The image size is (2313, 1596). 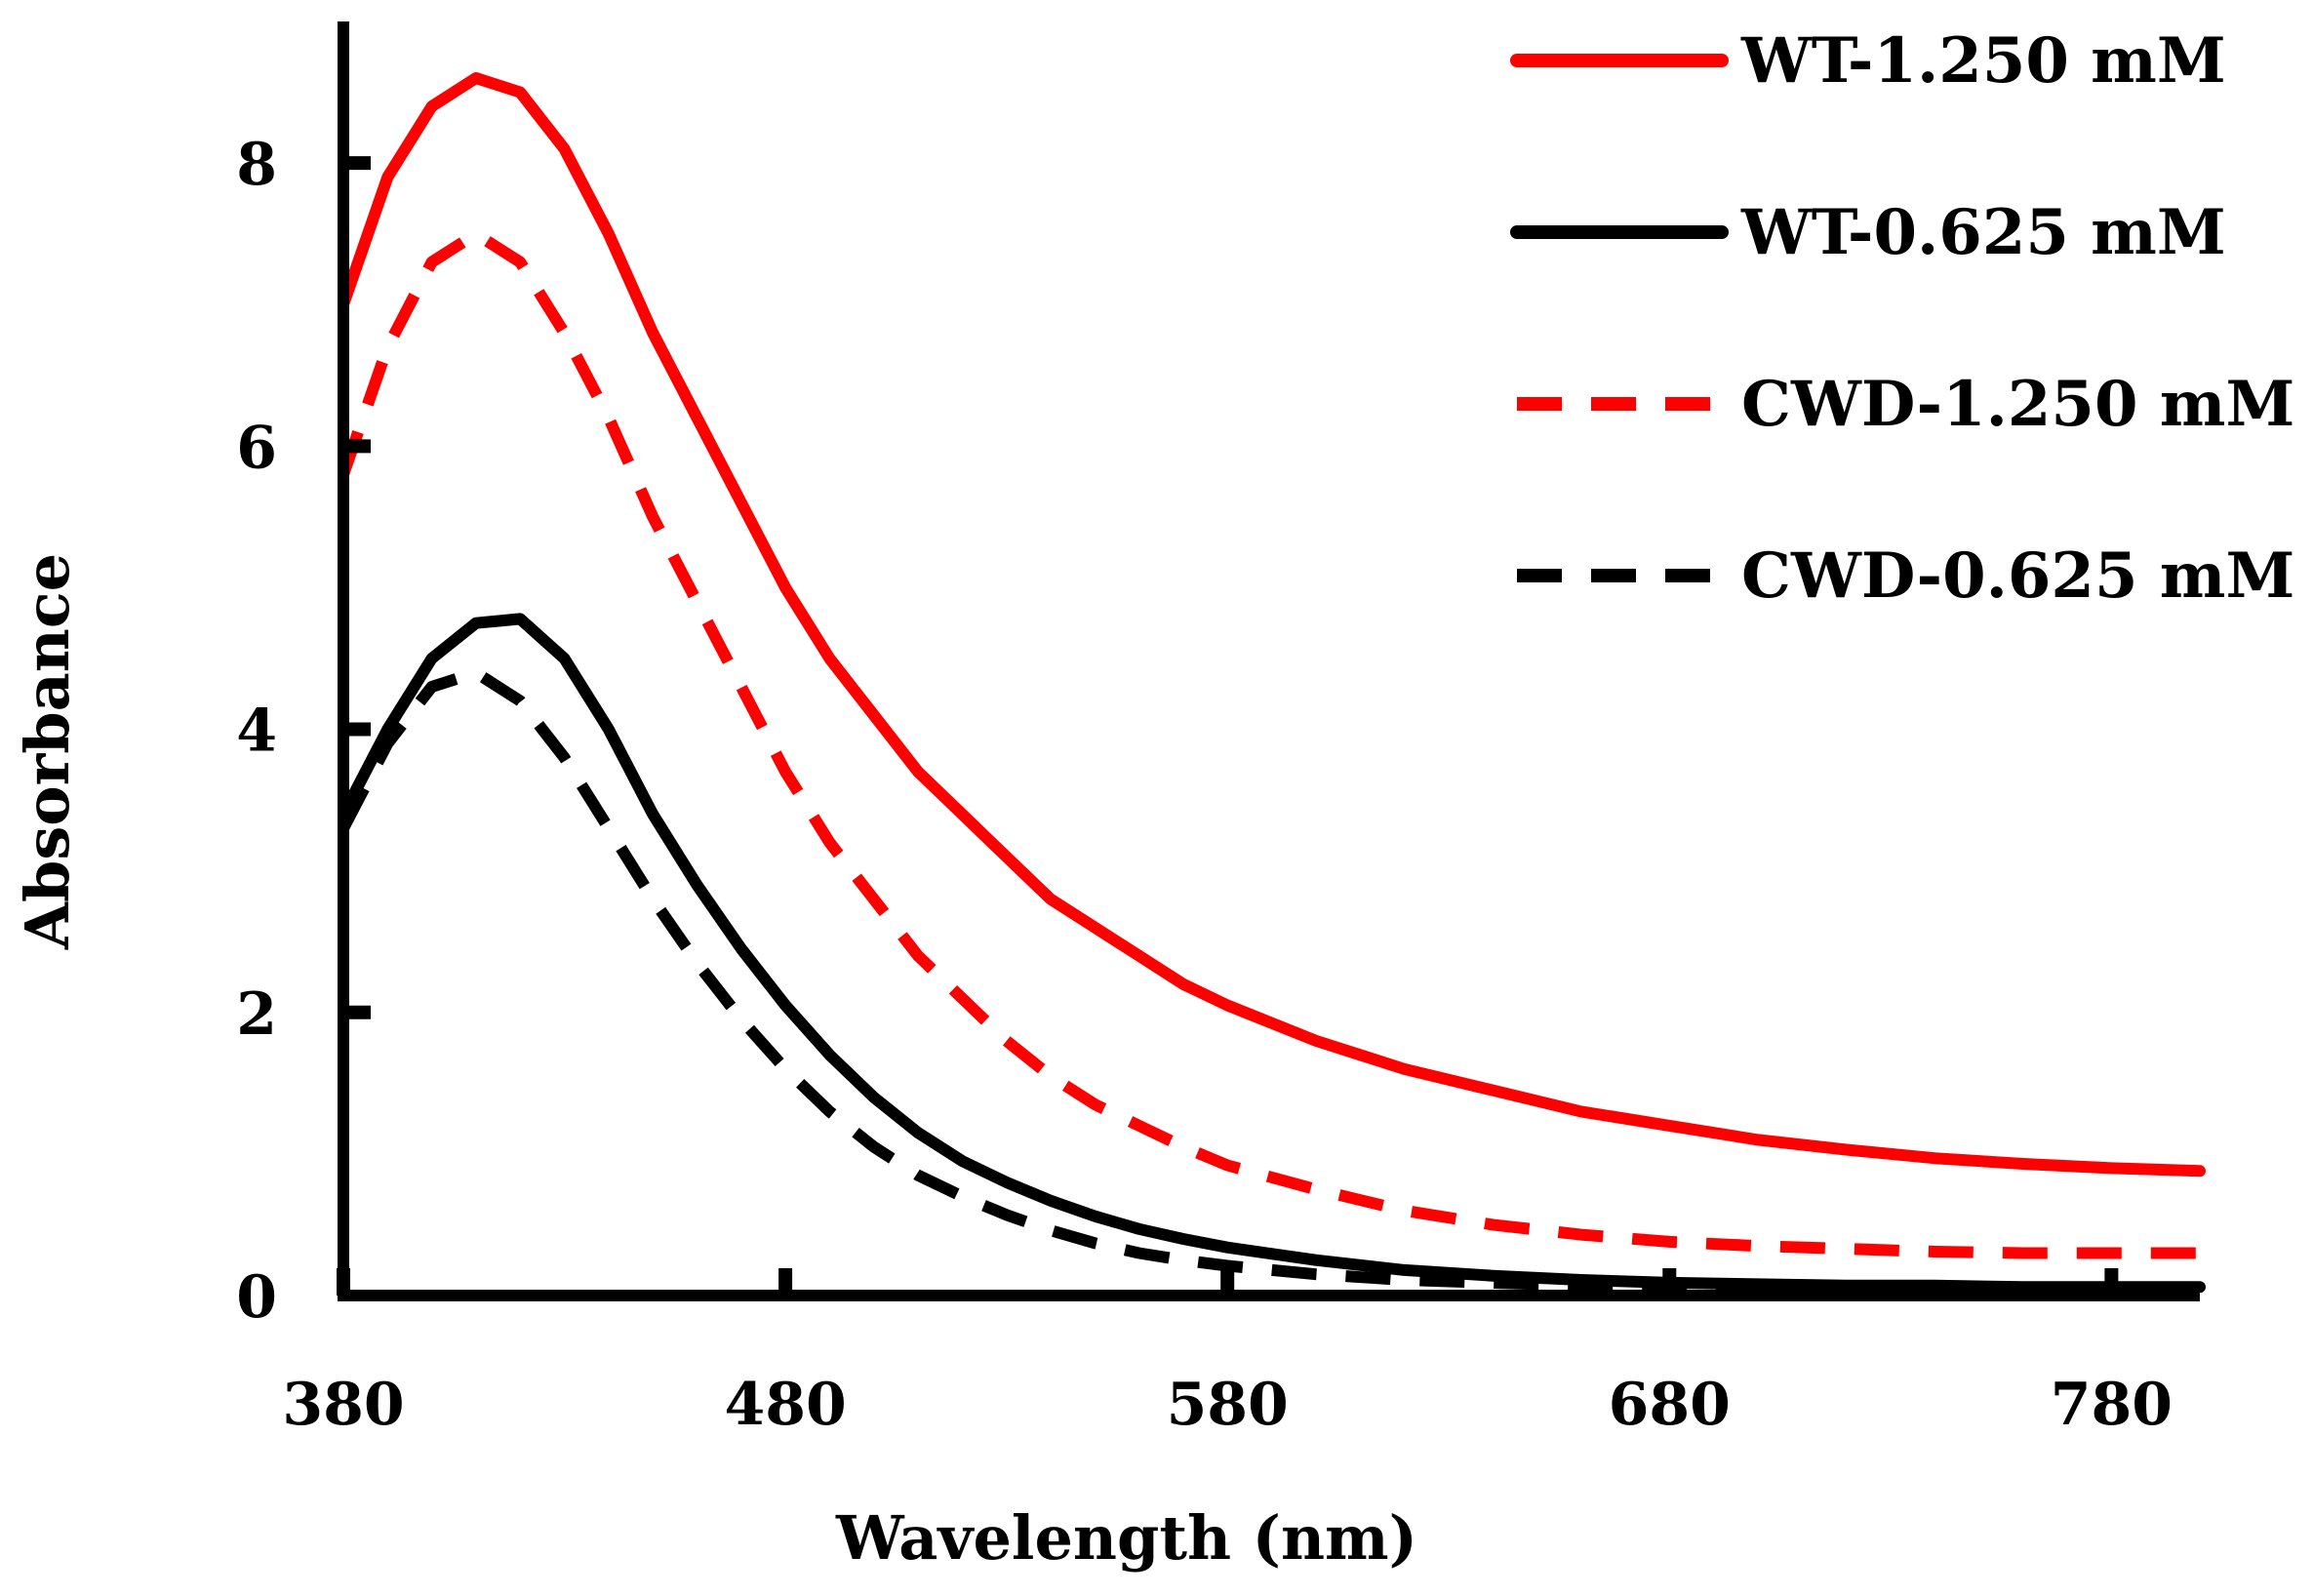 What do you see at coordinates (256, 732) in the screenshot?
I see `y-tick-label-4: 4` at bounding box center [256, 732].